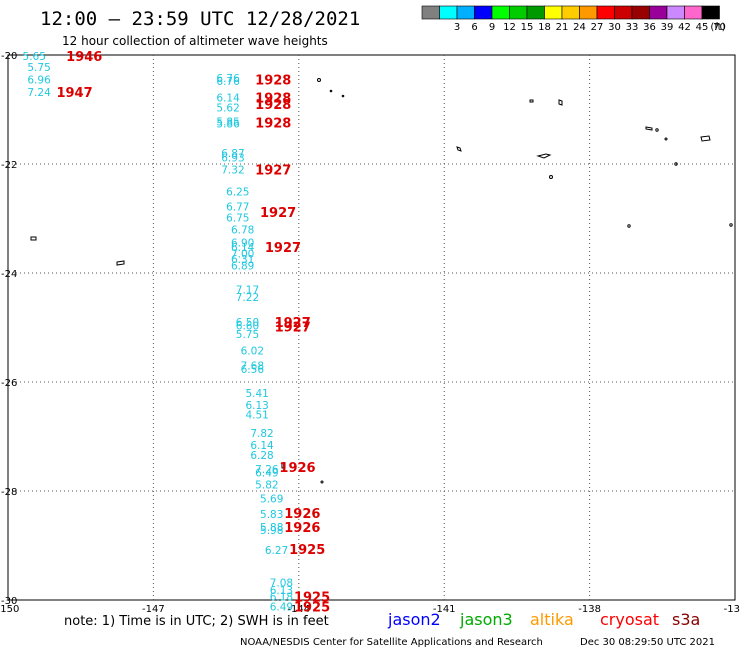 This screenshot has height=650, width=740. I want to click on wave-height-label: 4.51, so click(256, 416).